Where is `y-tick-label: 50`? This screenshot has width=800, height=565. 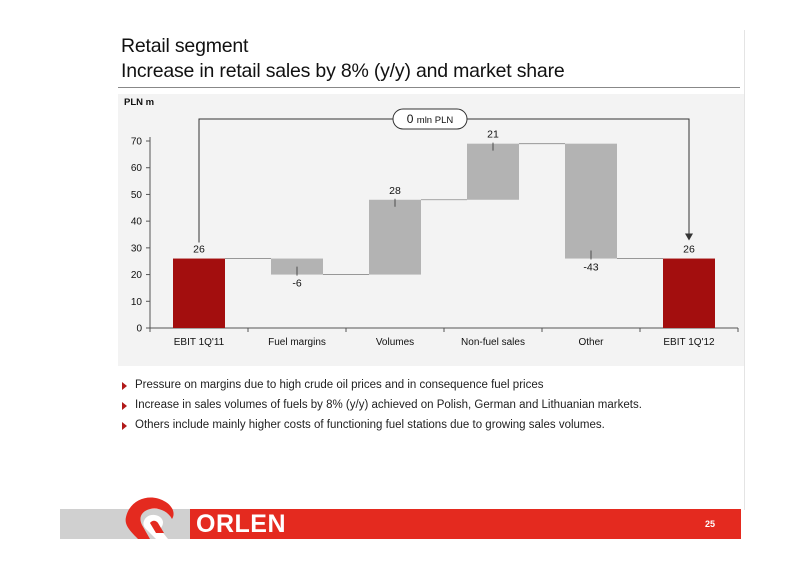 y-tick-label: 50 is located at coordinates (137, 195).